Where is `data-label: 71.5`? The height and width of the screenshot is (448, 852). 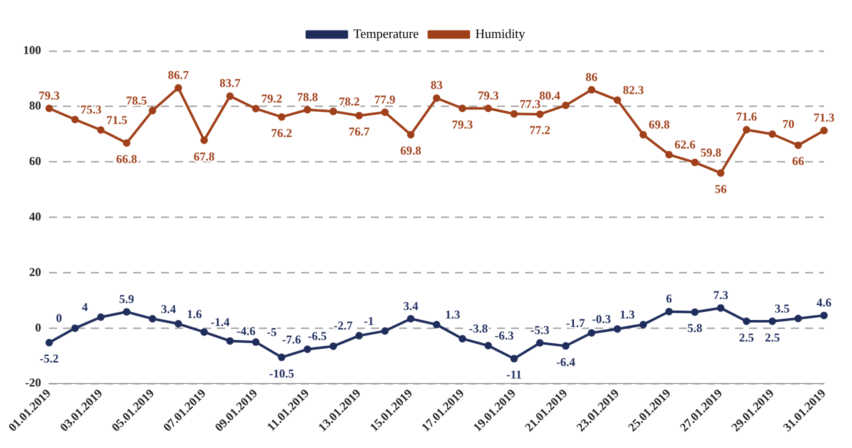 data-label: 71.5 is located at coordinates (117, 120).